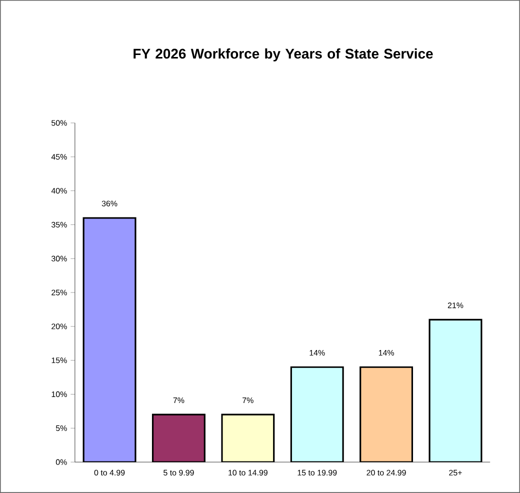 The image size is (520, 493). Describe the element at coordinates (283, 55) in the screenshot. I see `chart-title: FY 2026 Workforce by Years of State Service` at that location.